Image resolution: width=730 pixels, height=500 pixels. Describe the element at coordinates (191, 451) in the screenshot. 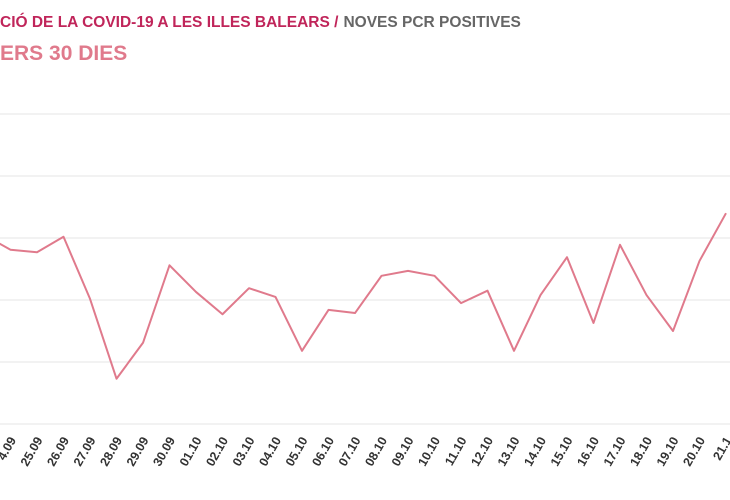

I see `x-tick-label: 01.10` at that location.